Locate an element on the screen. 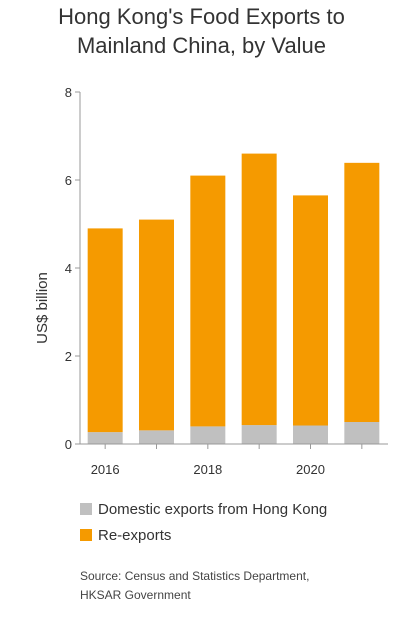  y-tick-label: 4 is located at coordinates (68, 268).